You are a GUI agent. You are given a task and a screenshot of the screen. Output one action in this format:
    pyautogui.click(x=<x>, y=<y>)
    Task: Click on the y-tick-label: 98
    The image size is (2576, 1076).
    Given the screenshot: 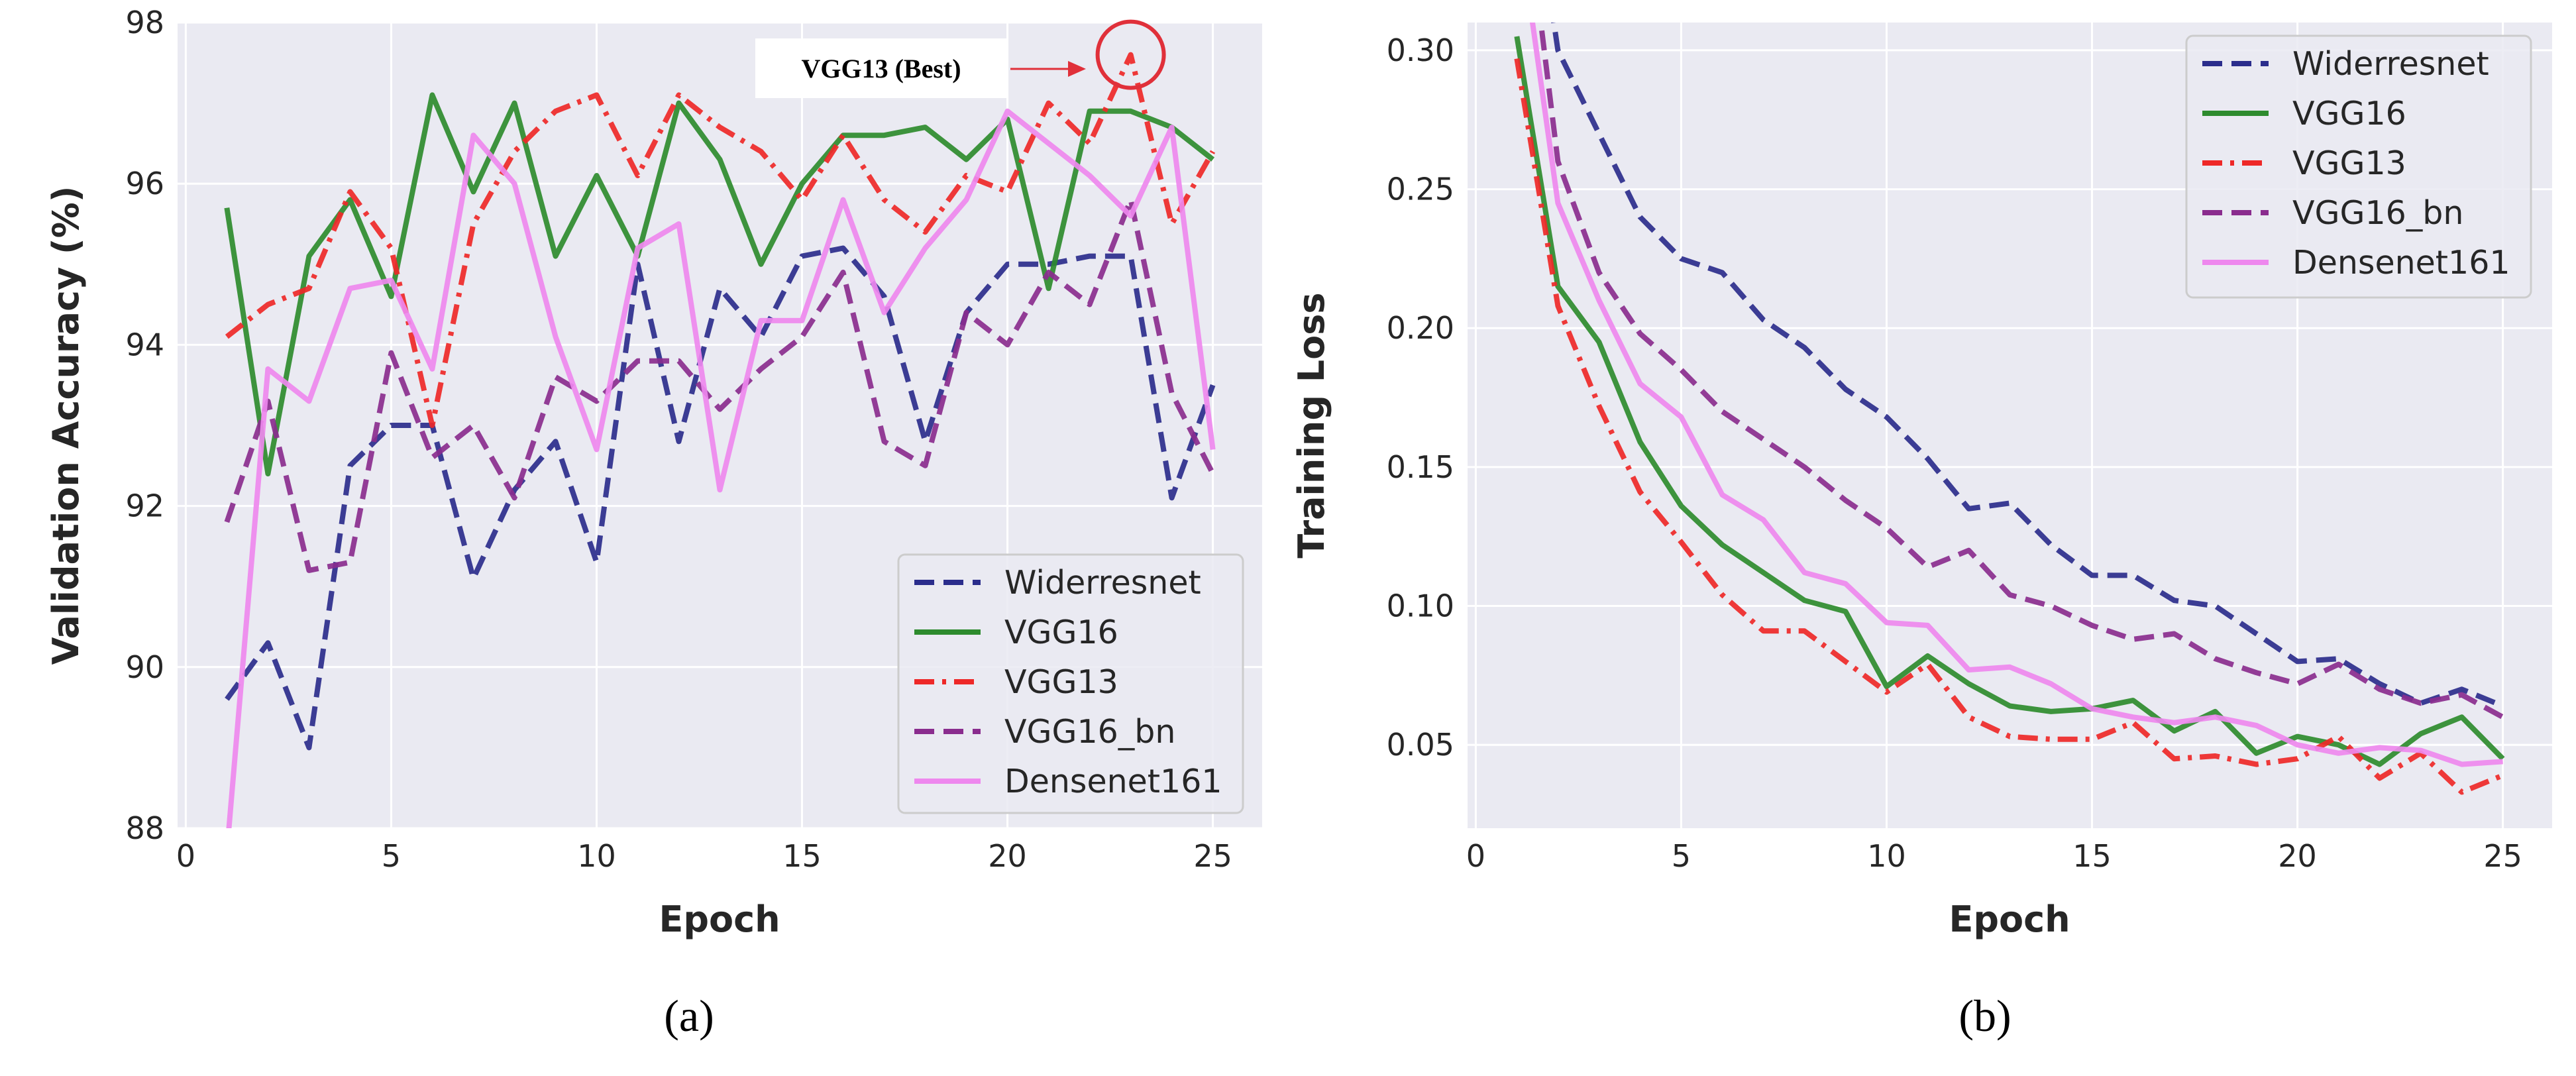 What is the action you would take?
    pyautogui.click(x=144, y=22)
    